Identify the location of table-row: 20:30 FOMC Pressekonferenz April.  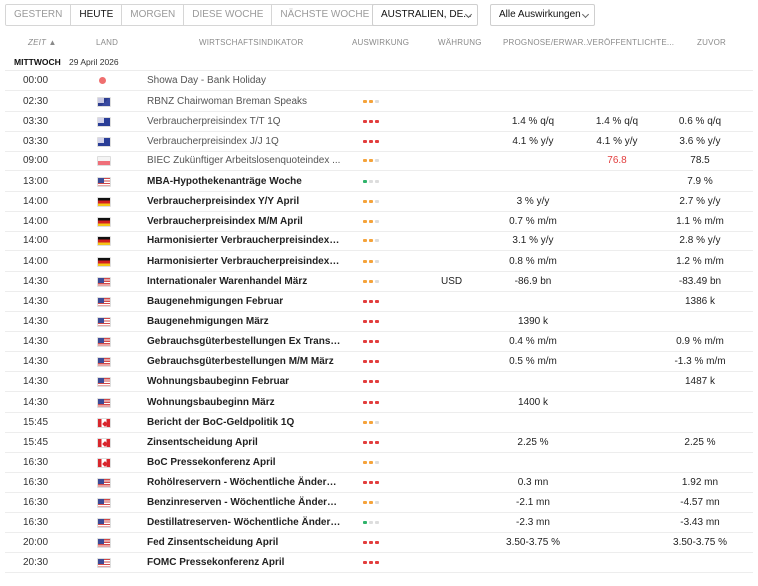
(379, 563).